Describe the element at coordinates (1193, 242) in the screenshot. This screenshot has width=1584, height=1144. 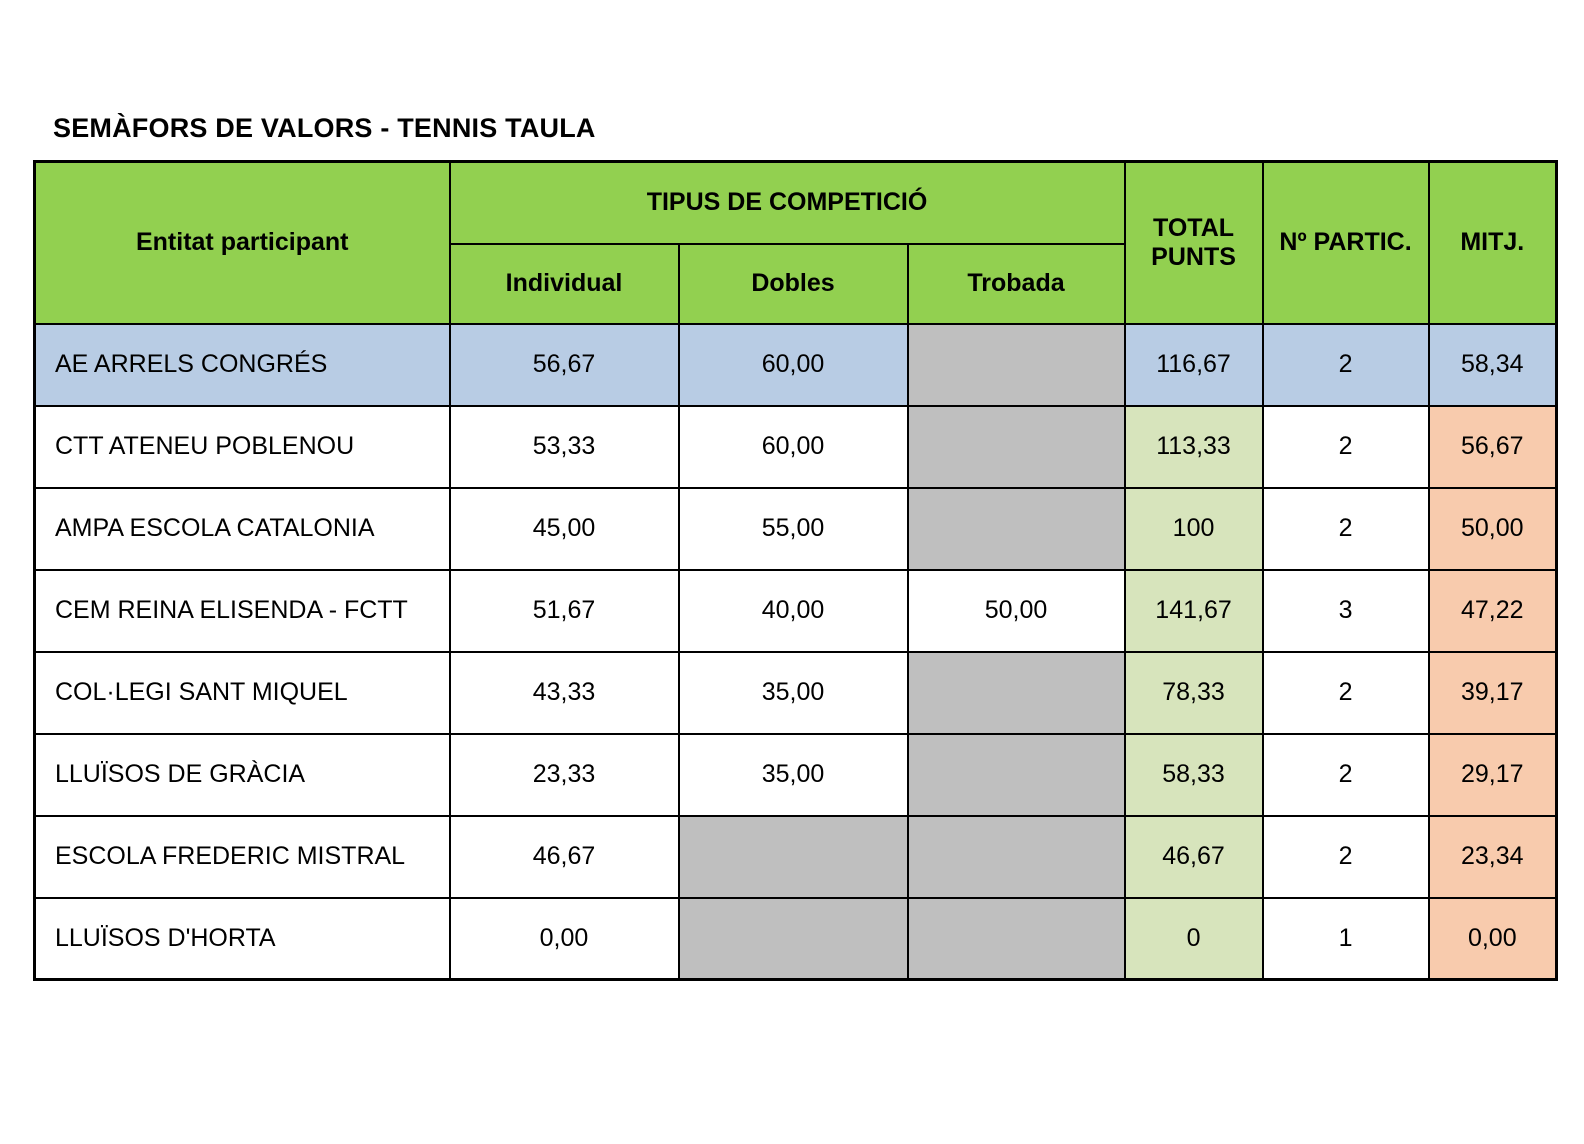
I see `header-total-punts: TOTAL PUNTS` at that location.